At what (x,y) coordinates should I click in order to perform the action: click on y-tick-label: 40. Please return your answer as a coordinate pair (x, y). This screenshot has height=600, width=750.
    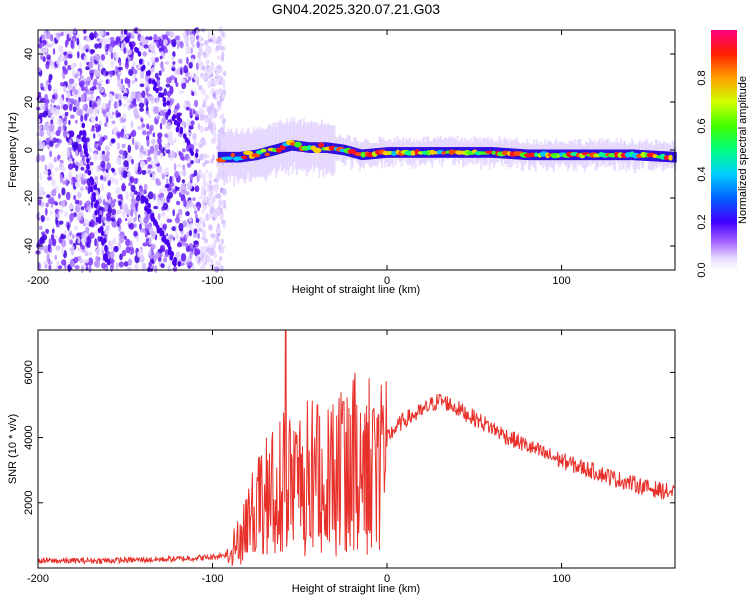
    Looking at the image, I should click on (29, 54).